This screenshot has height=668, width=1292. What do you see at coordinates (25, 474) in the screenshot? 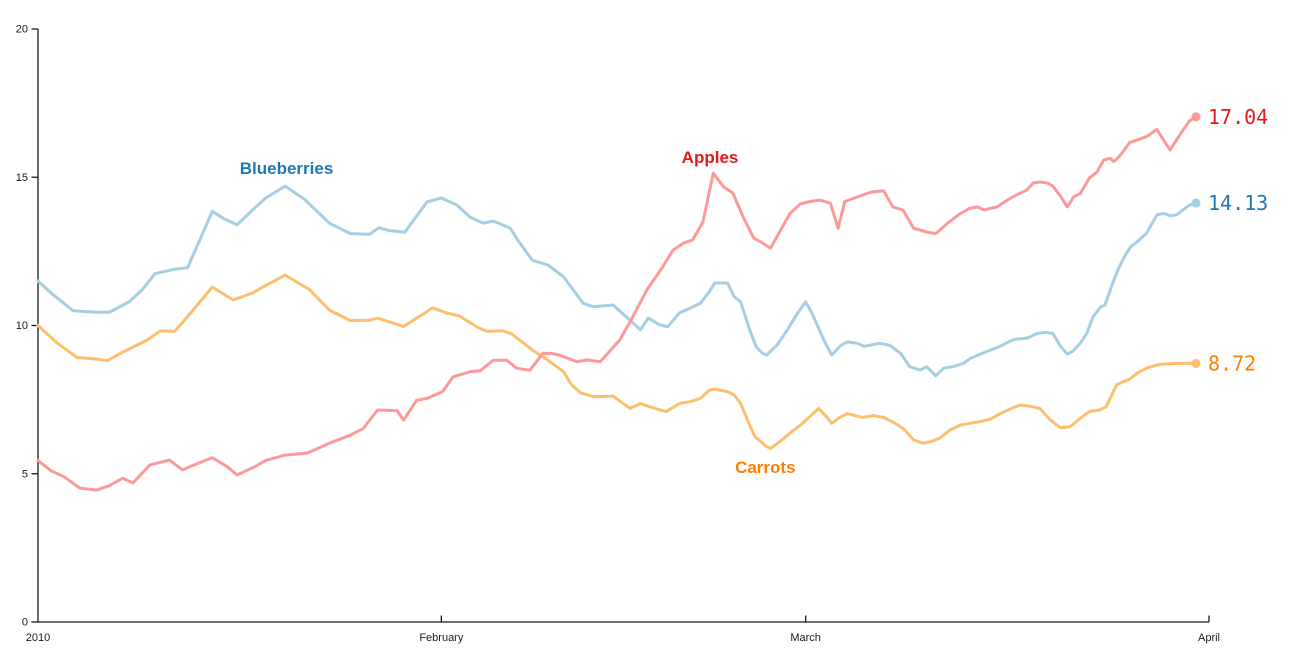
I see `y-tick-label: 5` at bounding box center [25, 474].